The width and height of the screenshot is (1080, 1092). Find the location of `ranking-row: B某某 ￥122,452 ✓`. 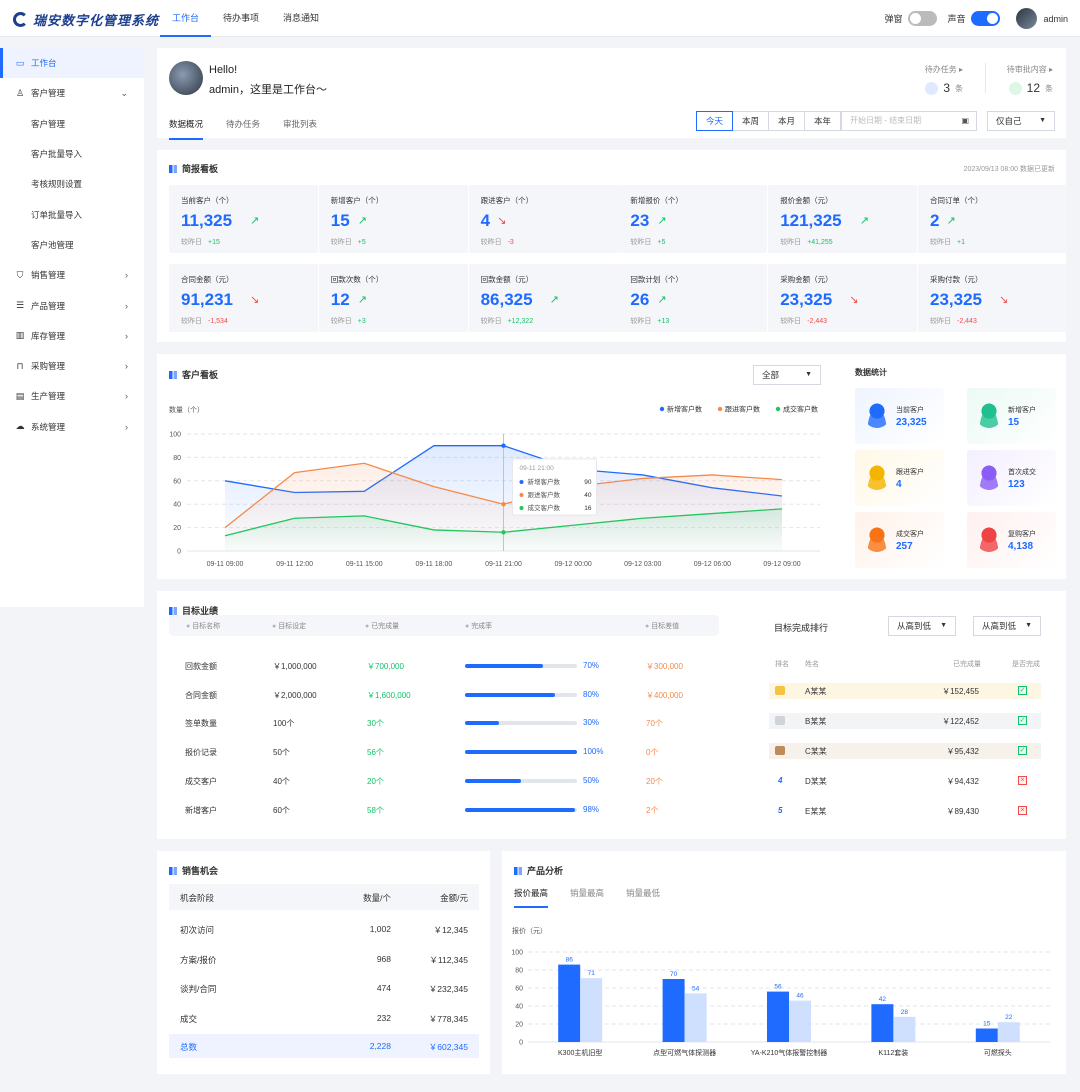

ranking-row: B某某 ￥122,452 ✓ is located at coordinates (905, 721).